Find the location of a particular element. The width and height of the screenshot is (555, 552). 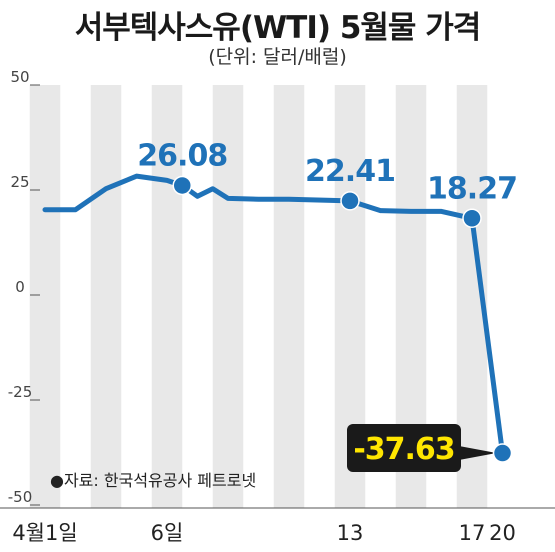

callout-box is located at coordinates (404, 448).